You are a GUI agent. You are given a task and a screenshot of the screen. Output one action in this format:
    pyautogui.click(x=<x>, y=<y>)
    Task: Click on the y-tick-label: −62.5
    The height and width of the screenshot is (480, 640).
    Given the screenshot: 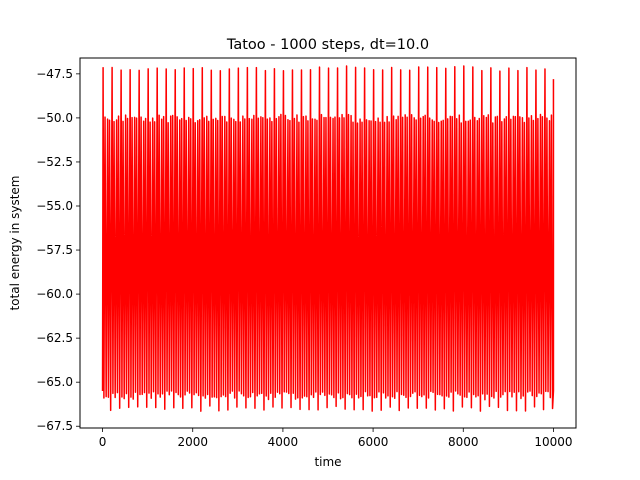 What is the action you would take?
    pyautogui.click(x=54, y=338)
    